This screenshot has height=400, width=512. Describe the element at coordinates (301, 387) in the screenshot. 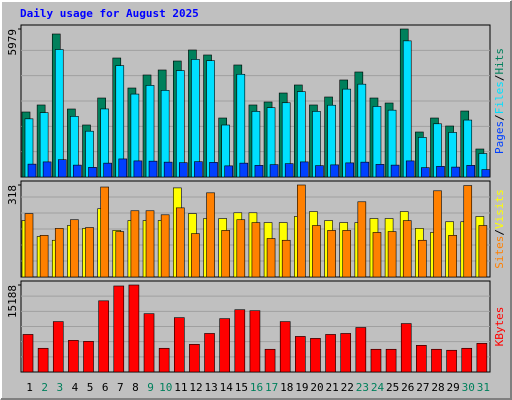

I see `x-tick-label: 19` at that location.